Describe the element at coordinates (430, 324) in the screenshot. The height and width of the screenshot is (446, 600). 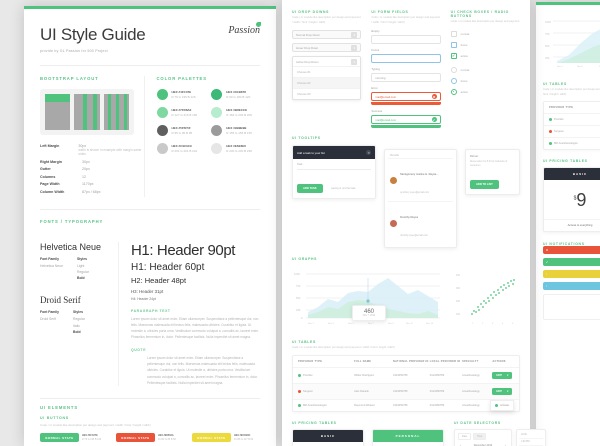
I see `svg-text: Nov 13` at that location.